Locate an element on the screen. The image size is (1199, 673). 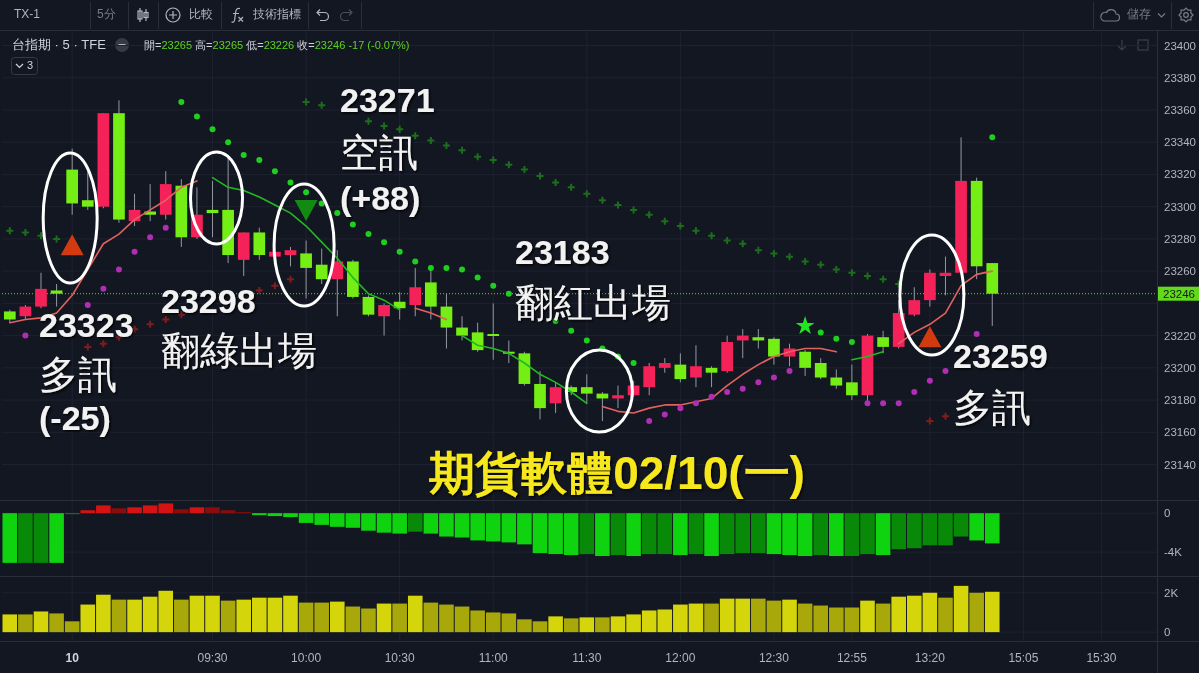
y-tick-label: 23300 is located at coordinates (1180, 206).